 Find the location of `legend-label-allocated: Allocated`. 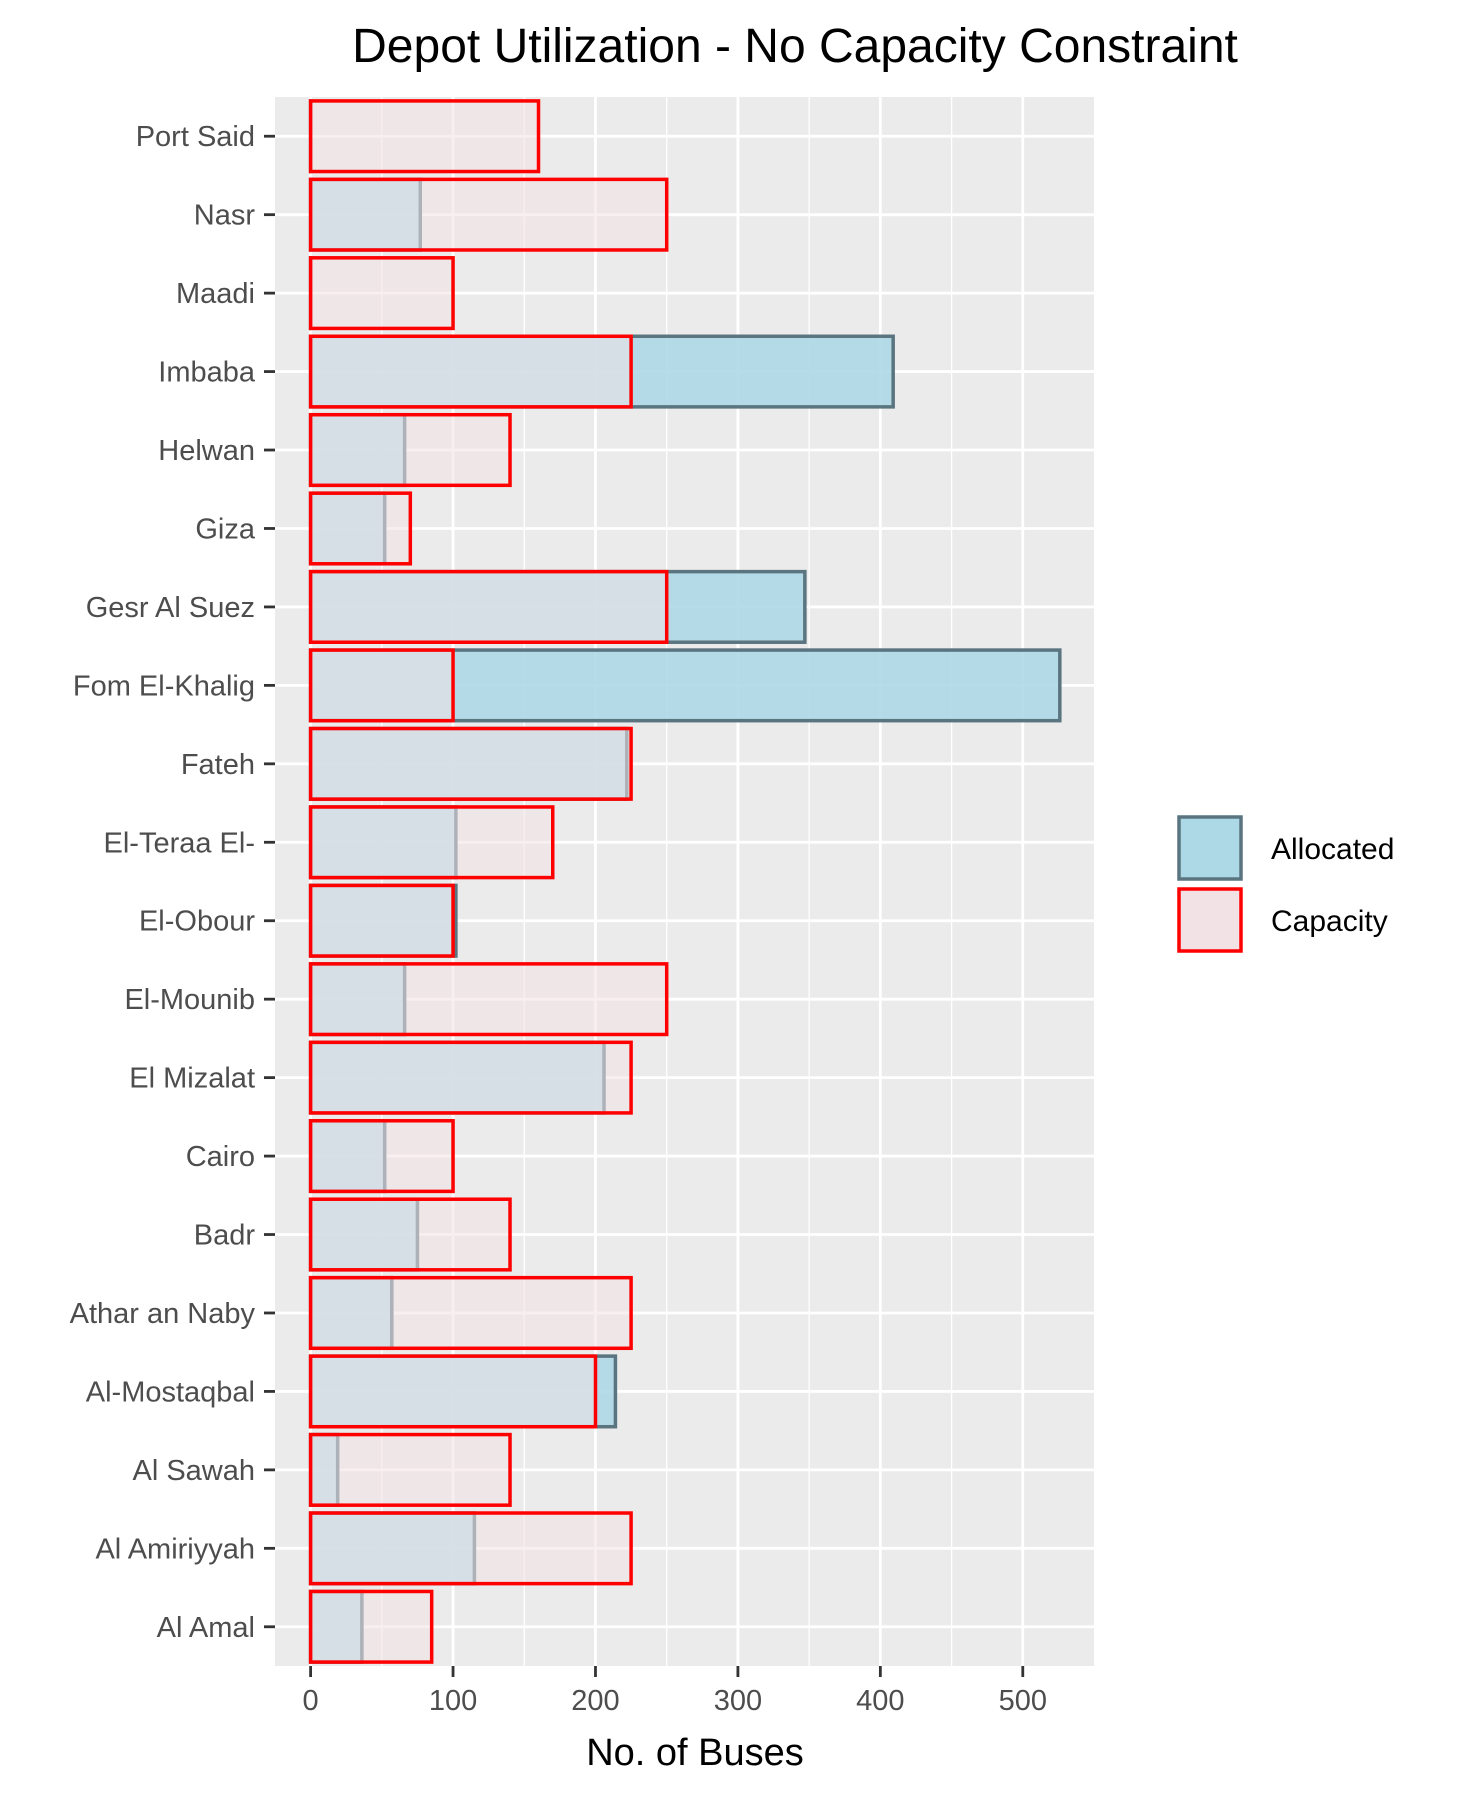

legend-label-allocated: Allocated is located at coordinates (1332, 849).